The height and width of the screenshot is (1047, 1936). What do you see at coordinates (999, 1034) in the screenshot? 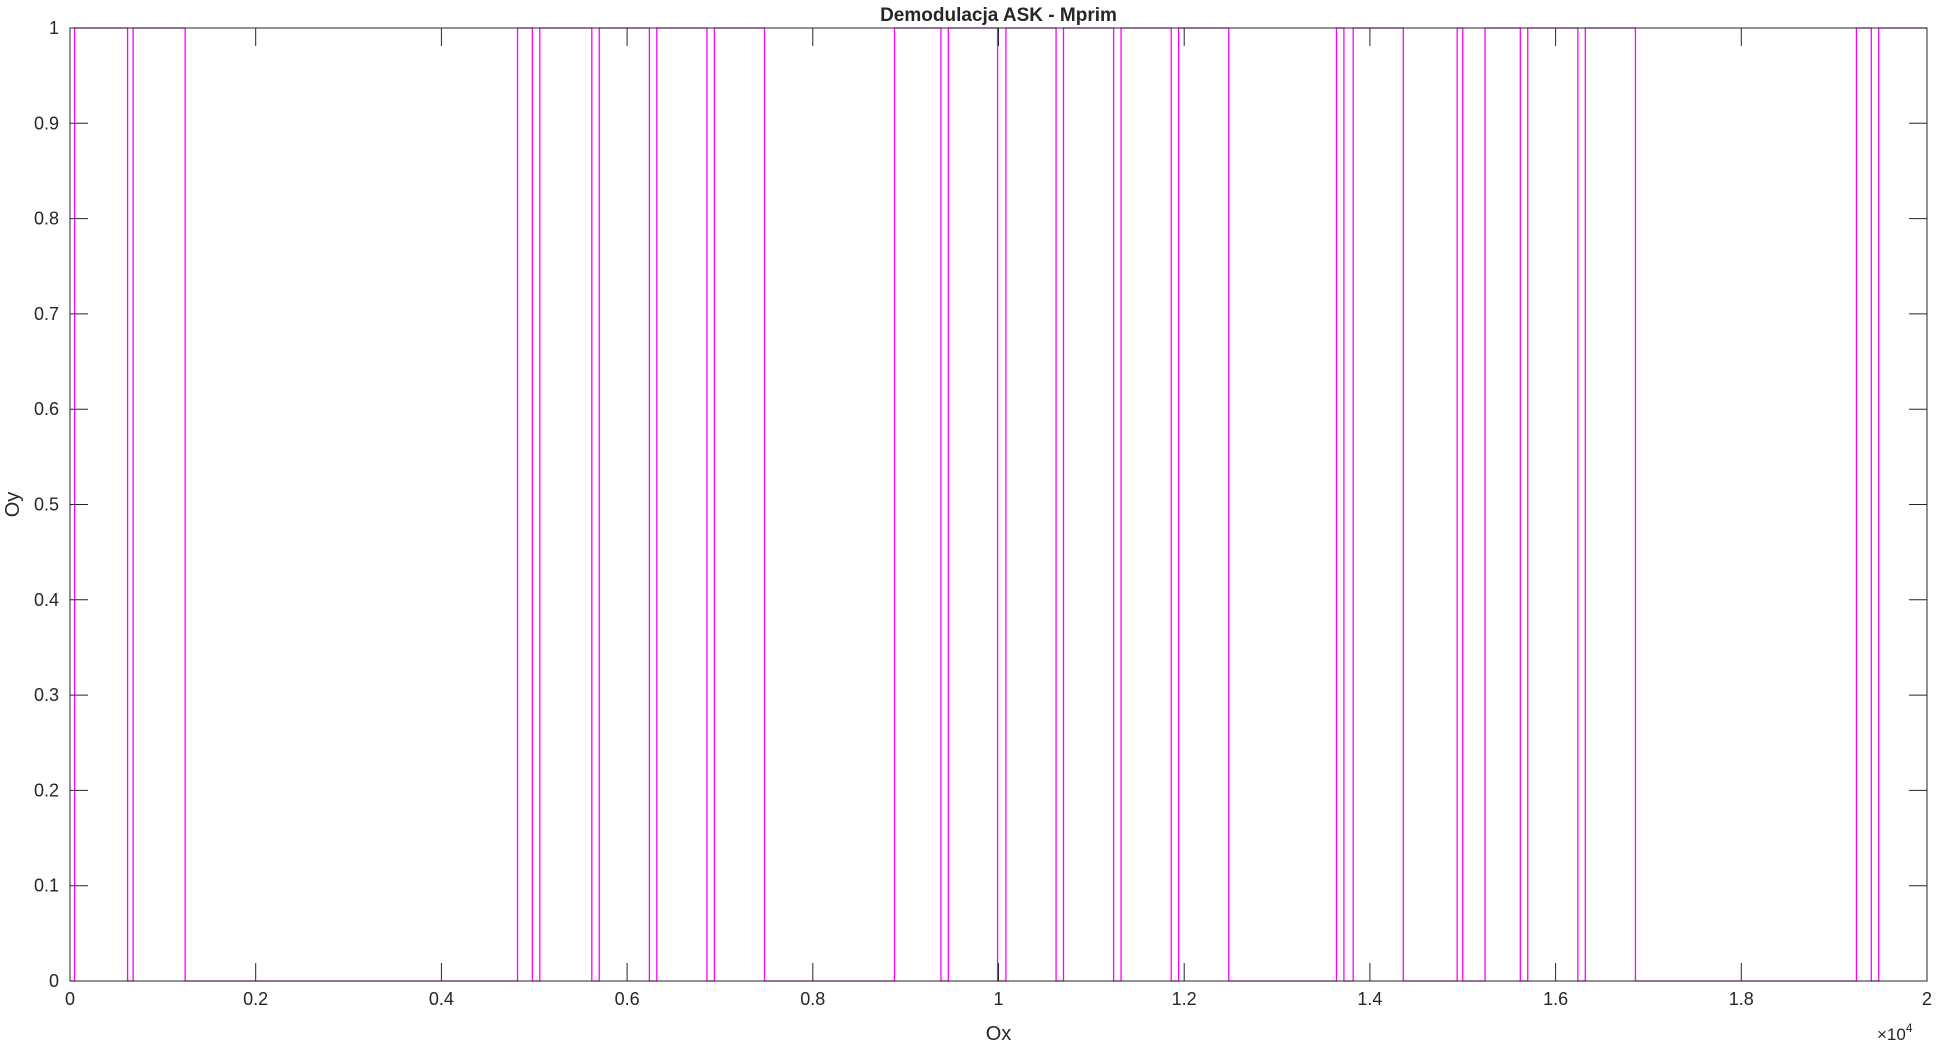
I see `x-axis-label: Ox` at bounding box center [999, 1034].